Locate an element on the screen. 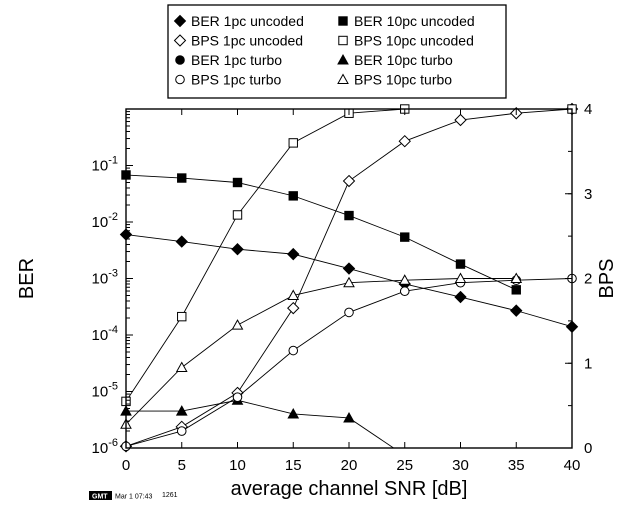 The image size is (632, 510). stamp-number: 1261 is located at coordinates (170, 495).